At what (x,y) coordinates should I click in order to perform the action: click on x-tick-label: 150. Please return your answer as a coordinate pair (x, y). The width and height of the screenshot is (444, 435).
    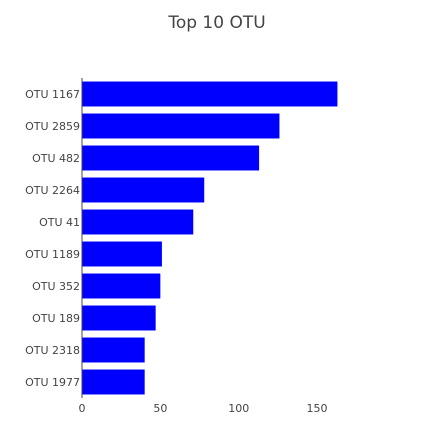
    Looking at the image, I should click on (317, 408).